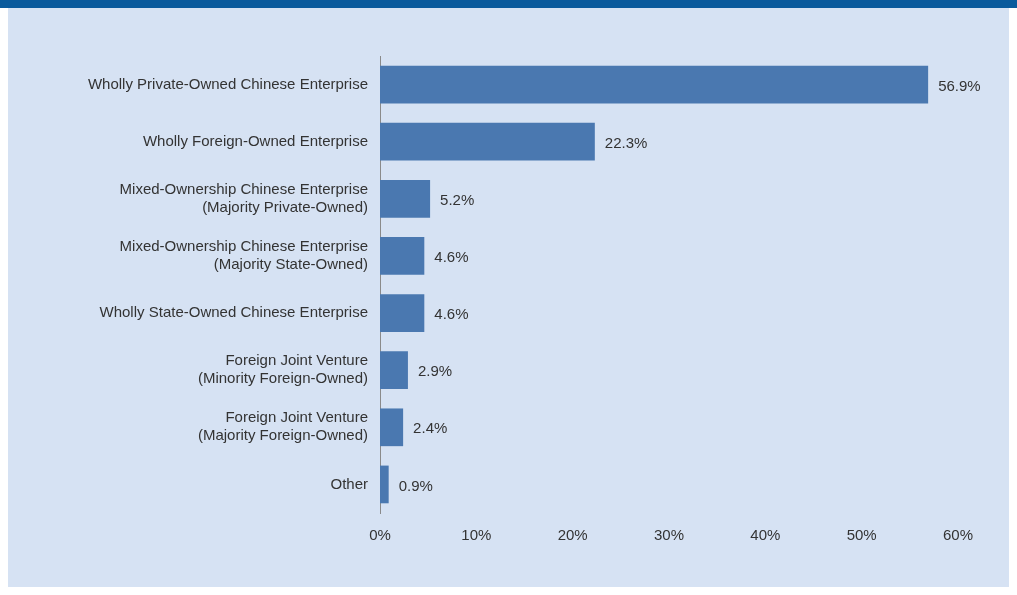 This screenshot has width=1017, height=595. What do you see at coordinates (349, 483) in the screenshot?
I see `y-tick-label: Other` at bounding box center [349, 483].